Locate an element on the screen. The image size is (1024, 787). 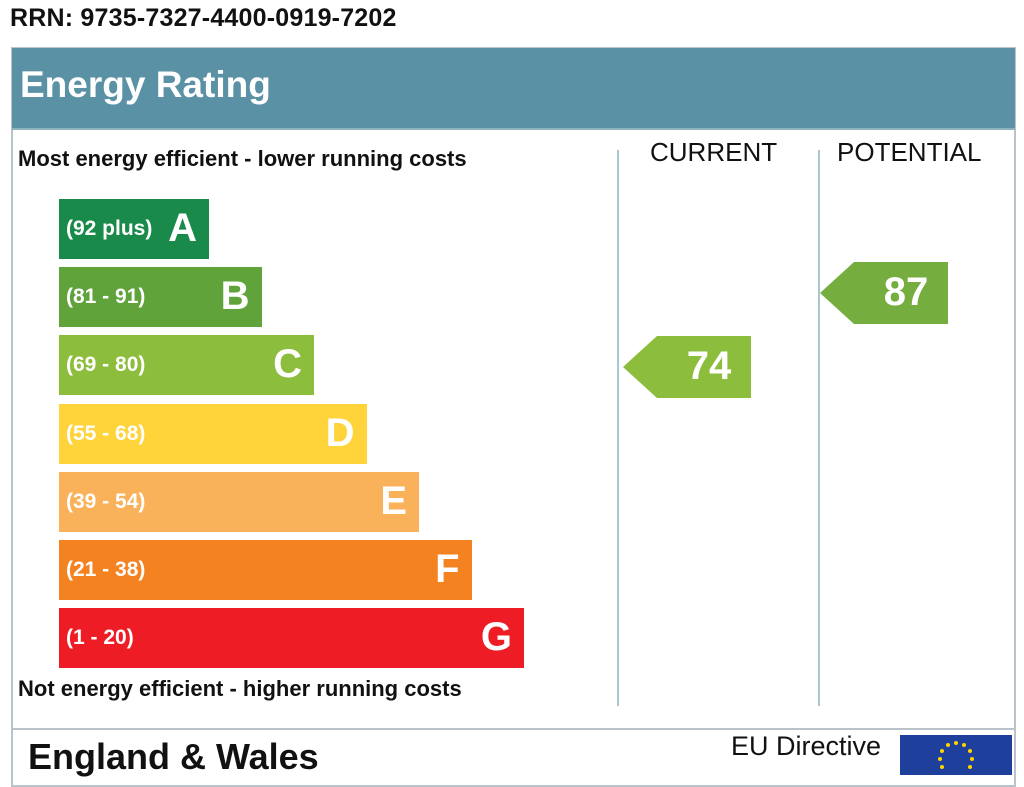
eu-directive-label: EU Directive is located at coordinates (806, 746).